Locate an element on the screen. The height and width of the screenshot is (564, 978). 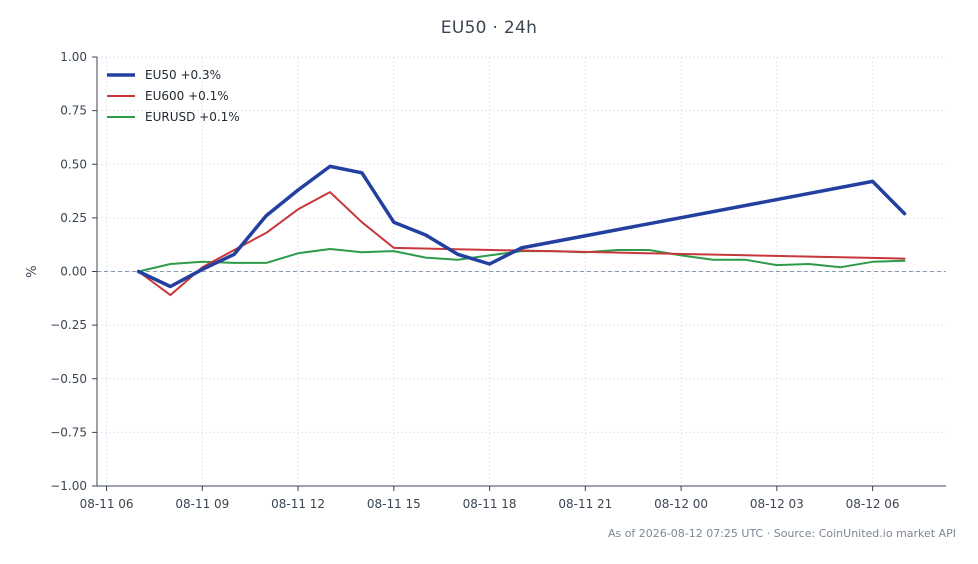
y-tick-label: −0.75 is located at coordinates (68, 432).